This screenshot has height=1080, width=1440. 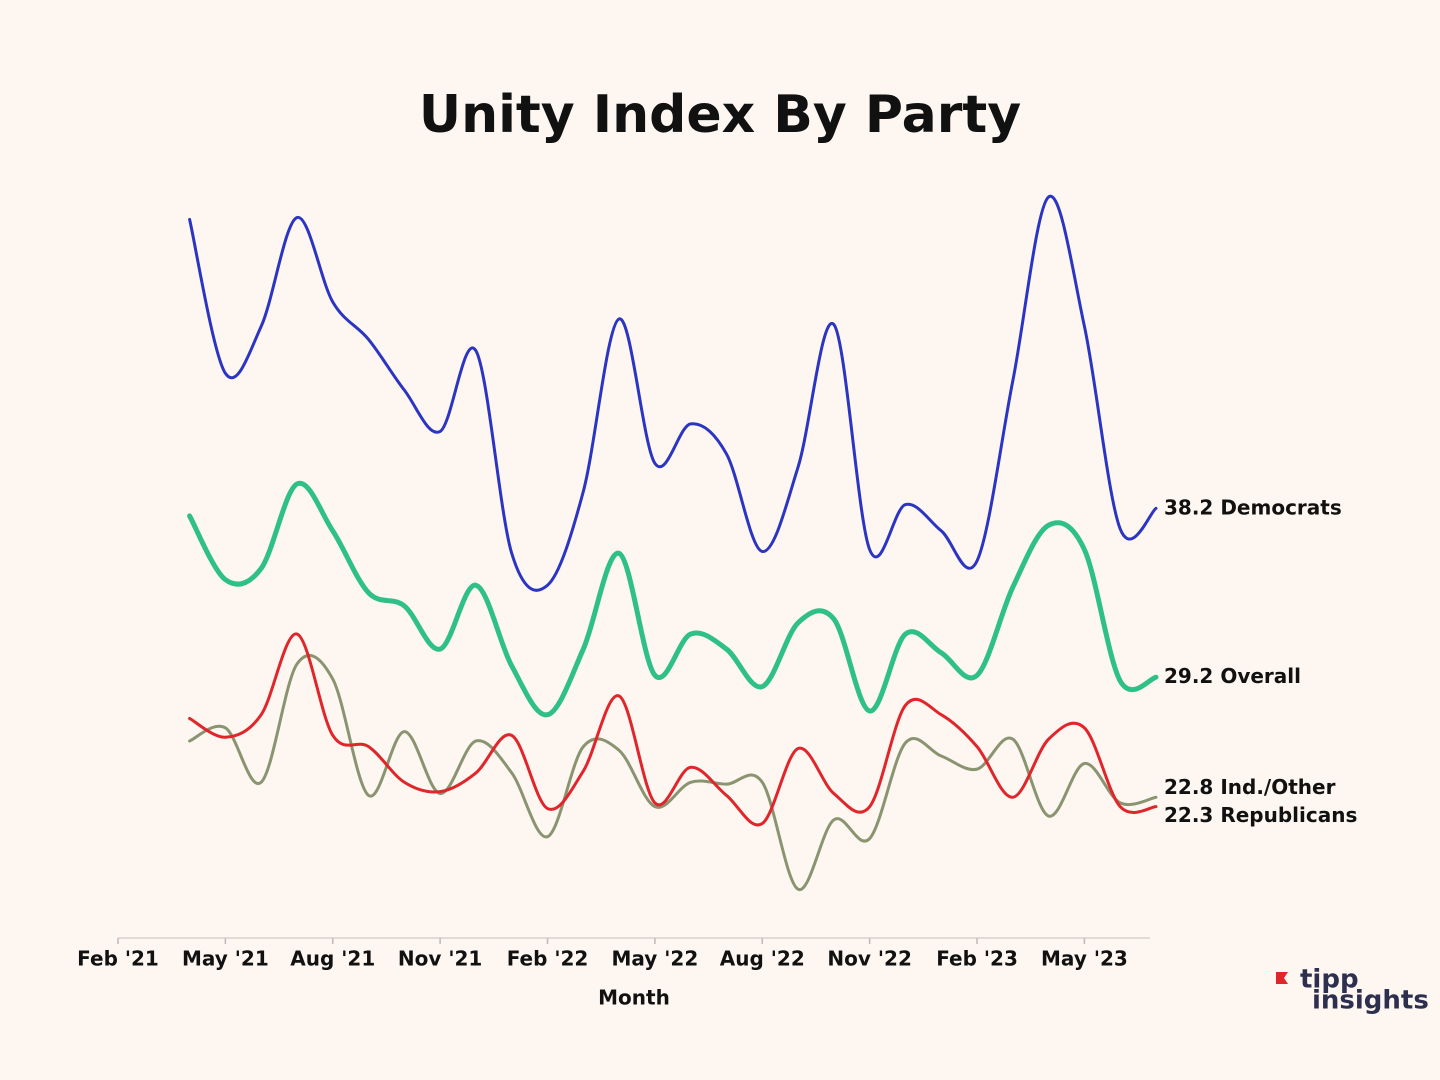 I want to click on x-tick-label: Feb '21, so click(x=118, y=959).